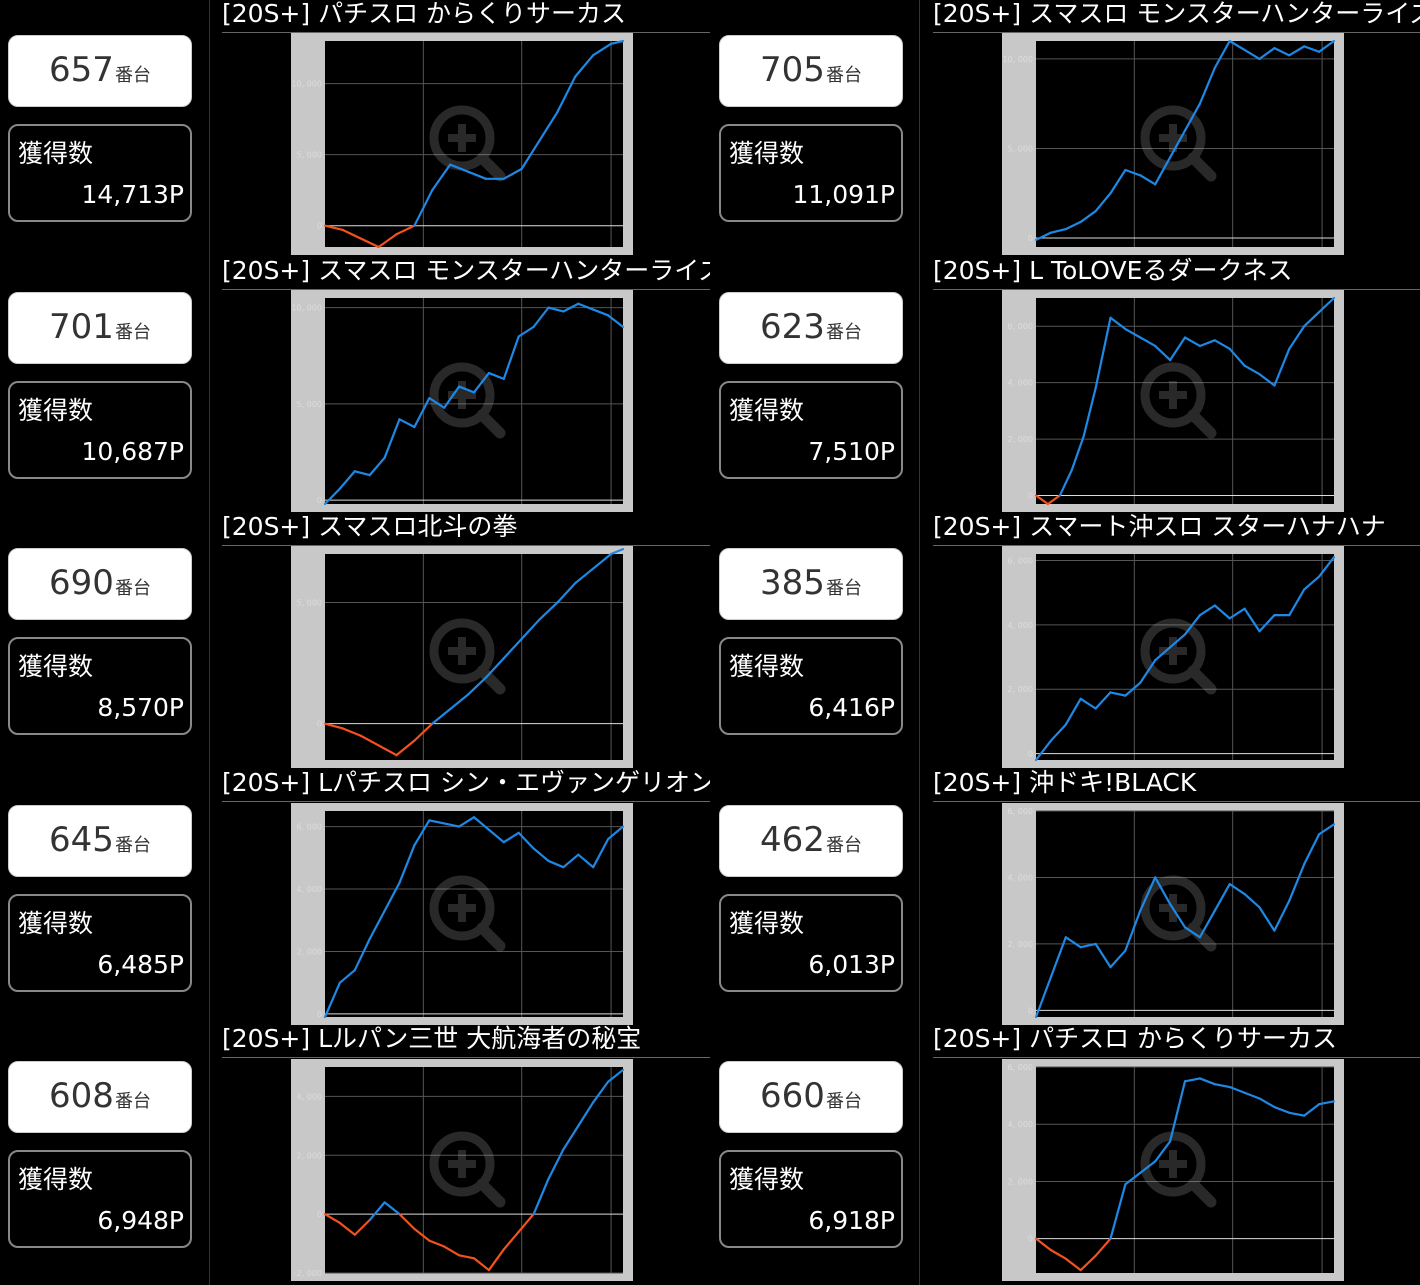  I want to click on machine-title: [20S+] スマート沖スロ スターハナハナ, so click(1176, 529).